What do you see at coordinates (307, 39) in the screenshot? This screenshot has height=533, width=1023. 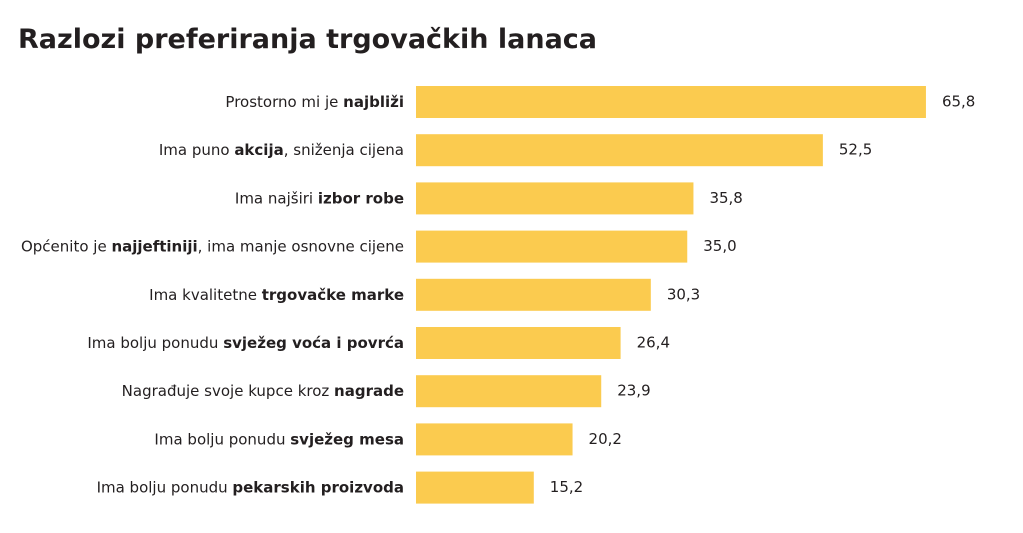 I see `chart-title: Razlozi preferiranja trgovačkih lanaca` at bounding box center [307, 39].